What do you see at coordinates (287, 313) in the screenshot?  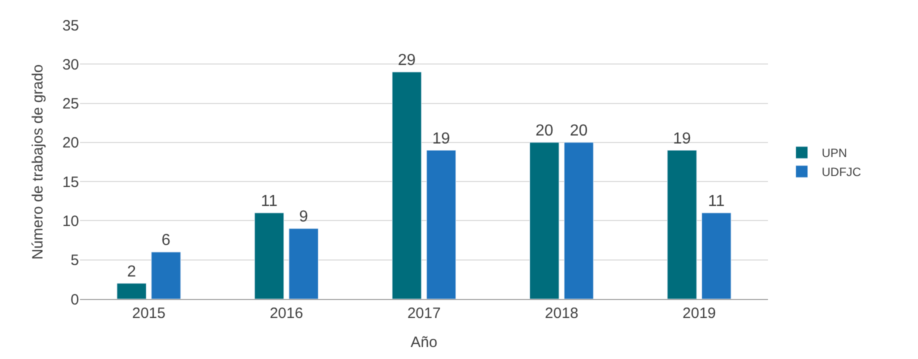 I see `x-tick-label: 2016` at bounding box center [287, 313].